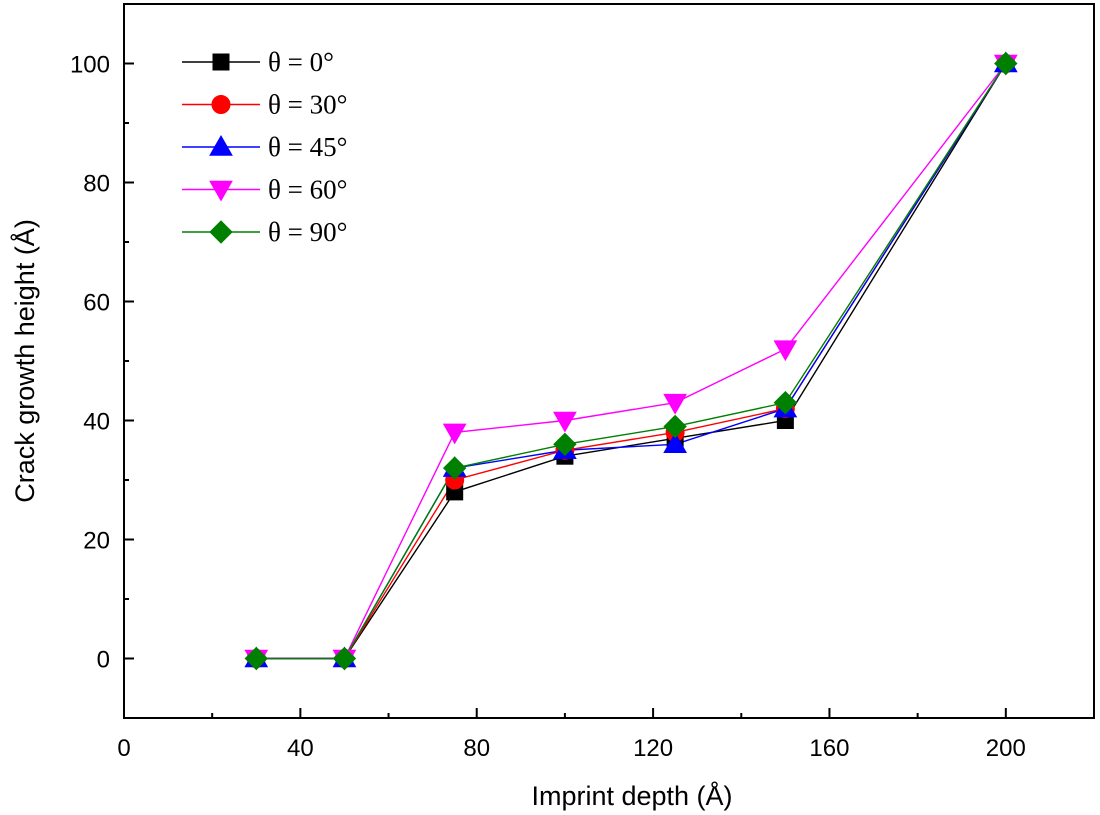  What do you see at coordinates (96, 541) in the screenshot?
I see `y-tick-label: 20` at bounding box center [96, 541].